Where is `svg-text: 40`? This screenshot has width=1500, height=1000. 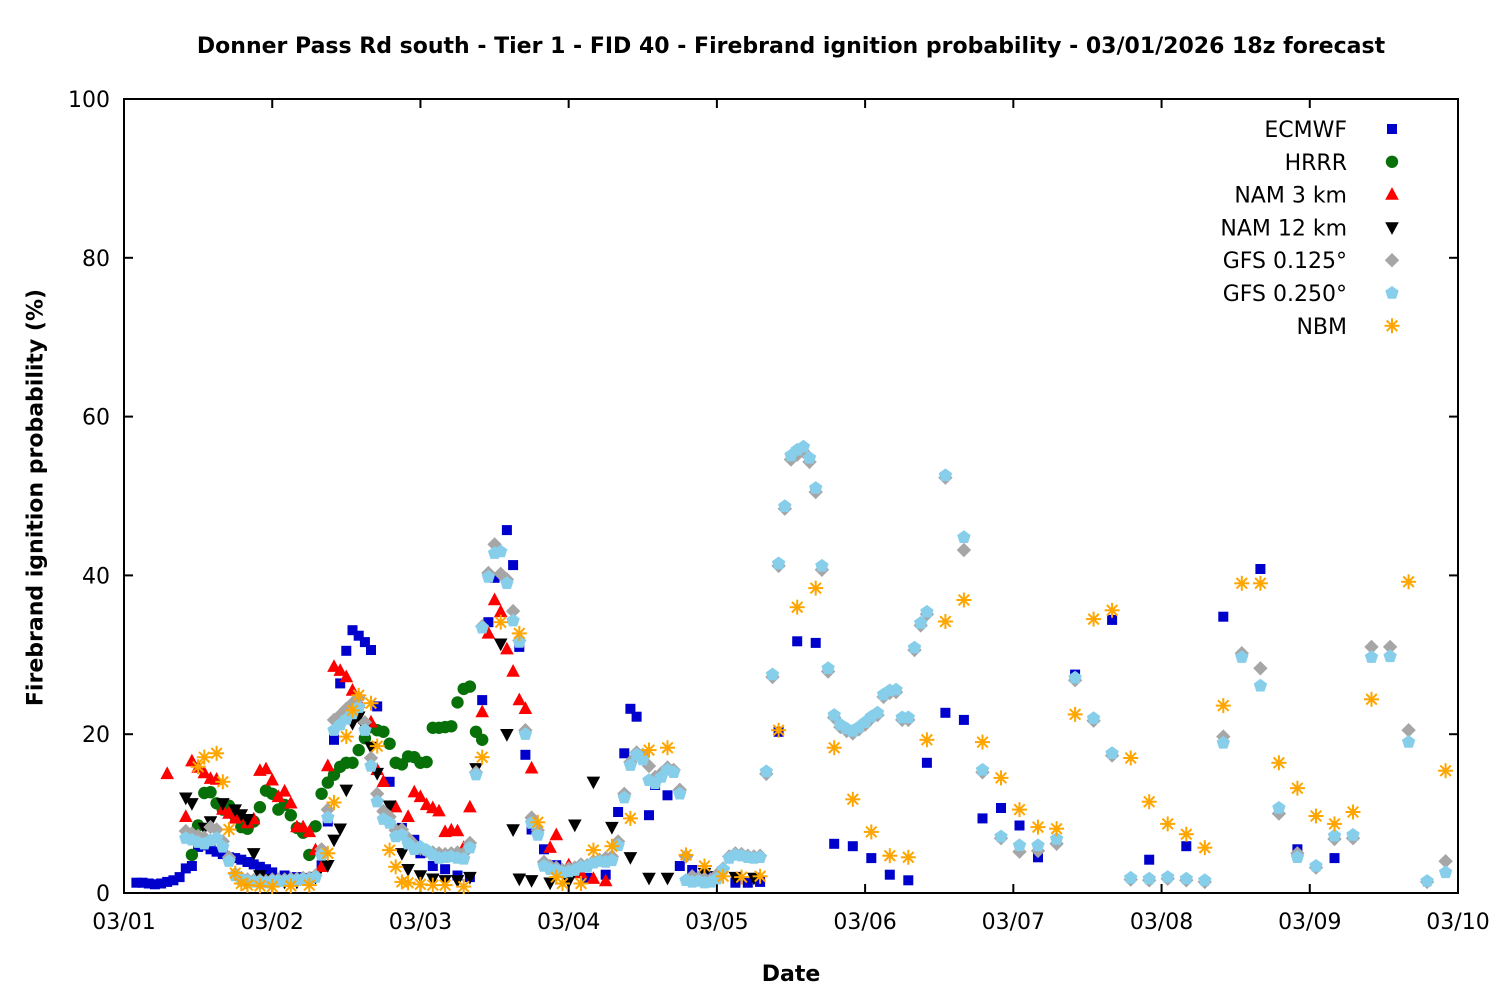
svg-text: 40 is located at coordinates (96, 576).